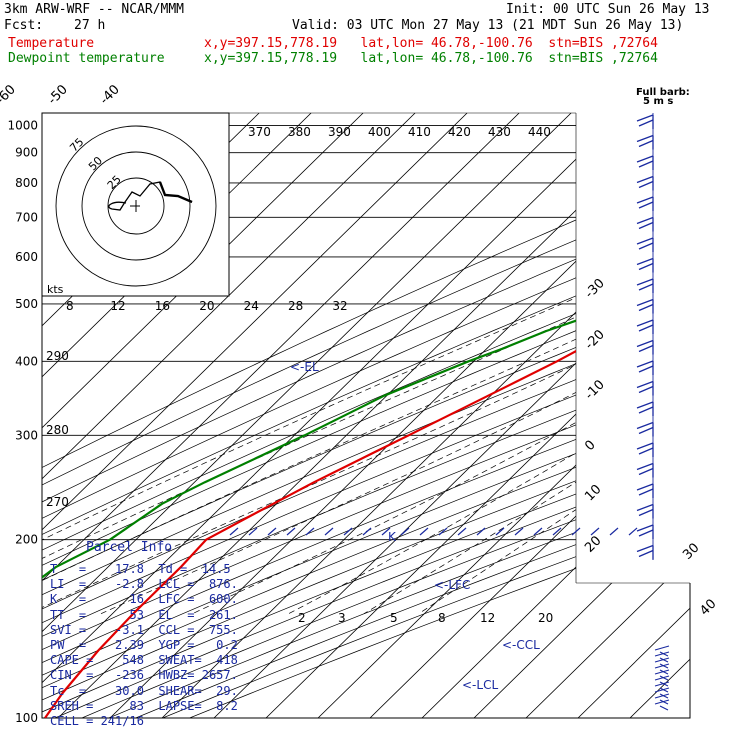 The image size is (740, 740). What do you see at coordinates (342, 618) in the screenshot?
I see `mixing-ratio-label: 3` at bounding box center [342, 618].